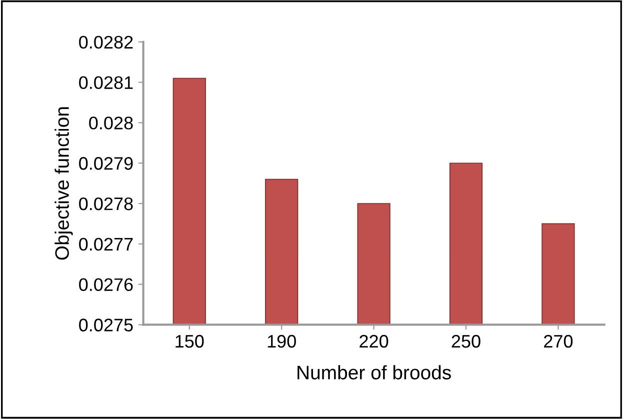 This screenshot has height=419, width=623. Describe the element at coordinates (374, 341) in the screenshot. I see `x-tick-label: 220` at that location.